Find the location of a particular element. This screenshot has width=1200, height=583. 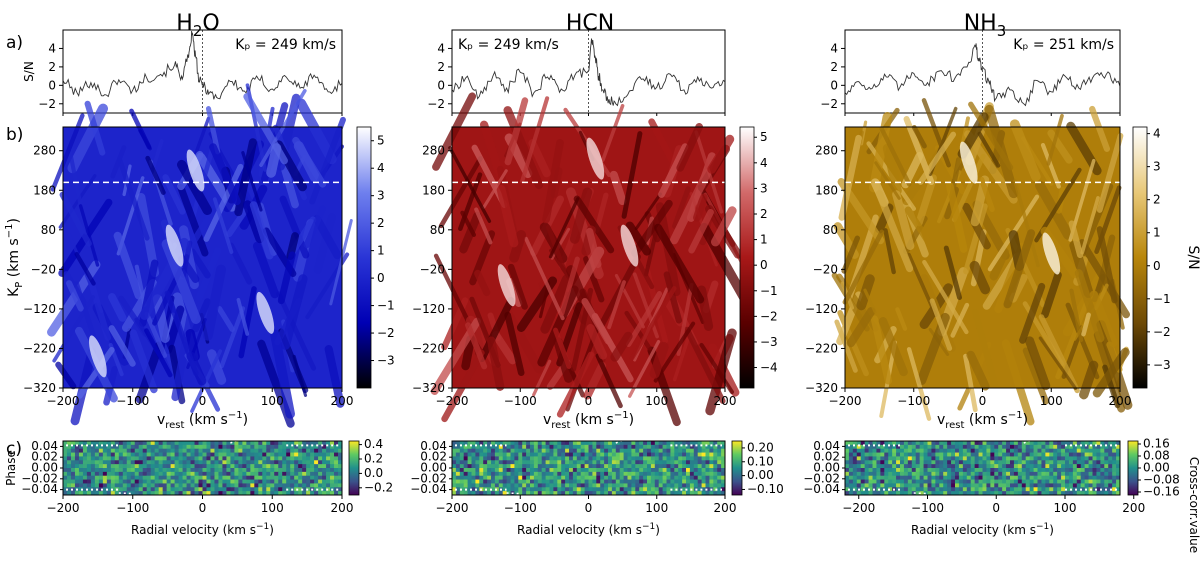

y-tick-label: −20 is located at coordinates (43, 269).